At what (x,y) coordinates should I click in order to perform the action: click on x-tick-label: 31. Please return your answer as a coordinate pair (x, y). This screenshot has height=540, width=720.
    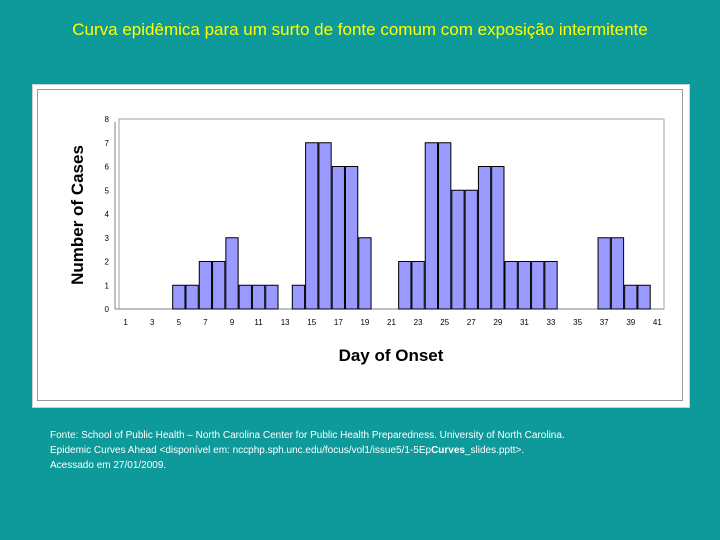
    Looking at the image, I should click on (524, 322).